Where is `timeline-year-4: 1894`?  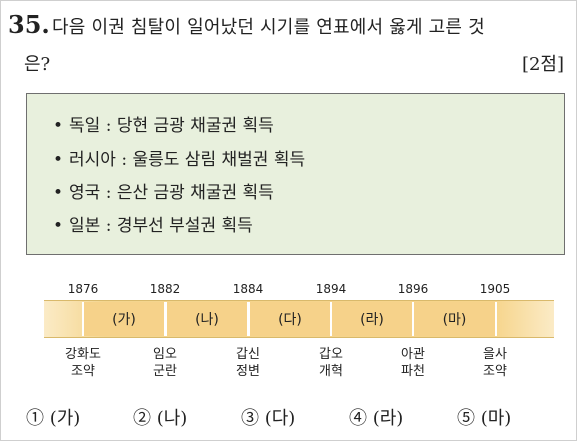
timeline-year-4: 1894 is located at coordinates (331, 289).